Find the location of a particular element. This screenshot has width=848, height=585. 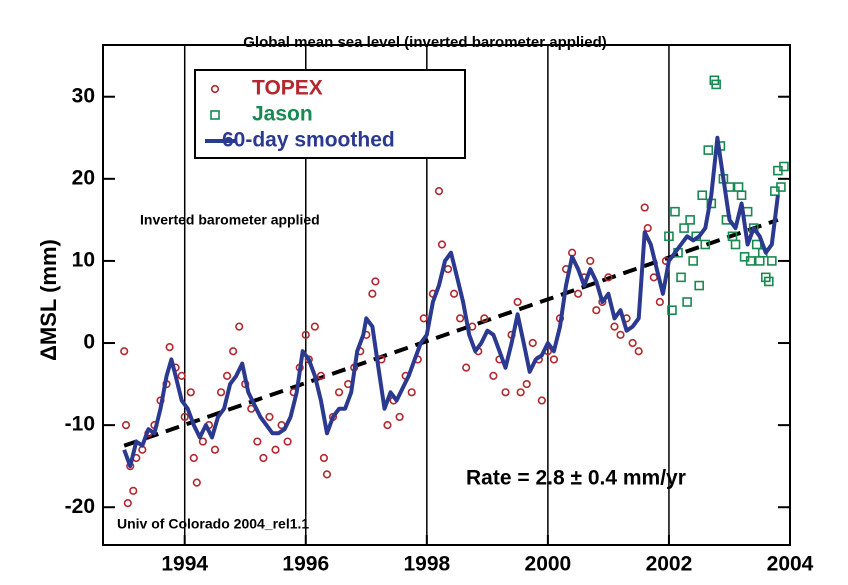

y-tick-label: 30 is located at coordinates (83, 95).